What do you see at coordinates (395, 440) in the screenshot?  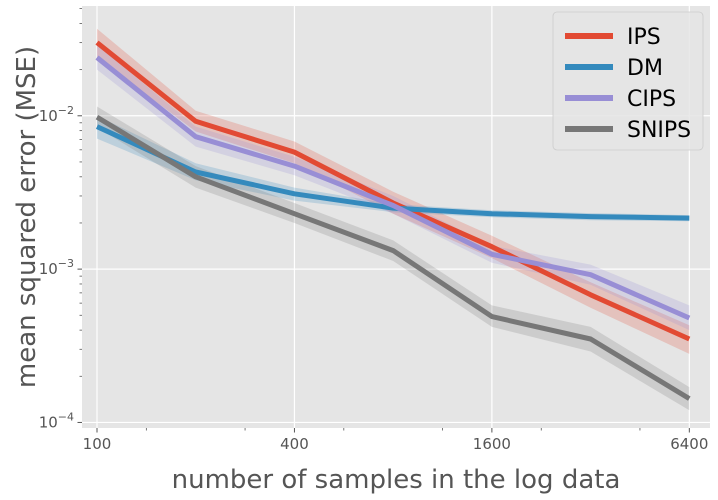 I see `x-axis-ticks: 100 400 1600 6400` at bounding box center [395, 440].